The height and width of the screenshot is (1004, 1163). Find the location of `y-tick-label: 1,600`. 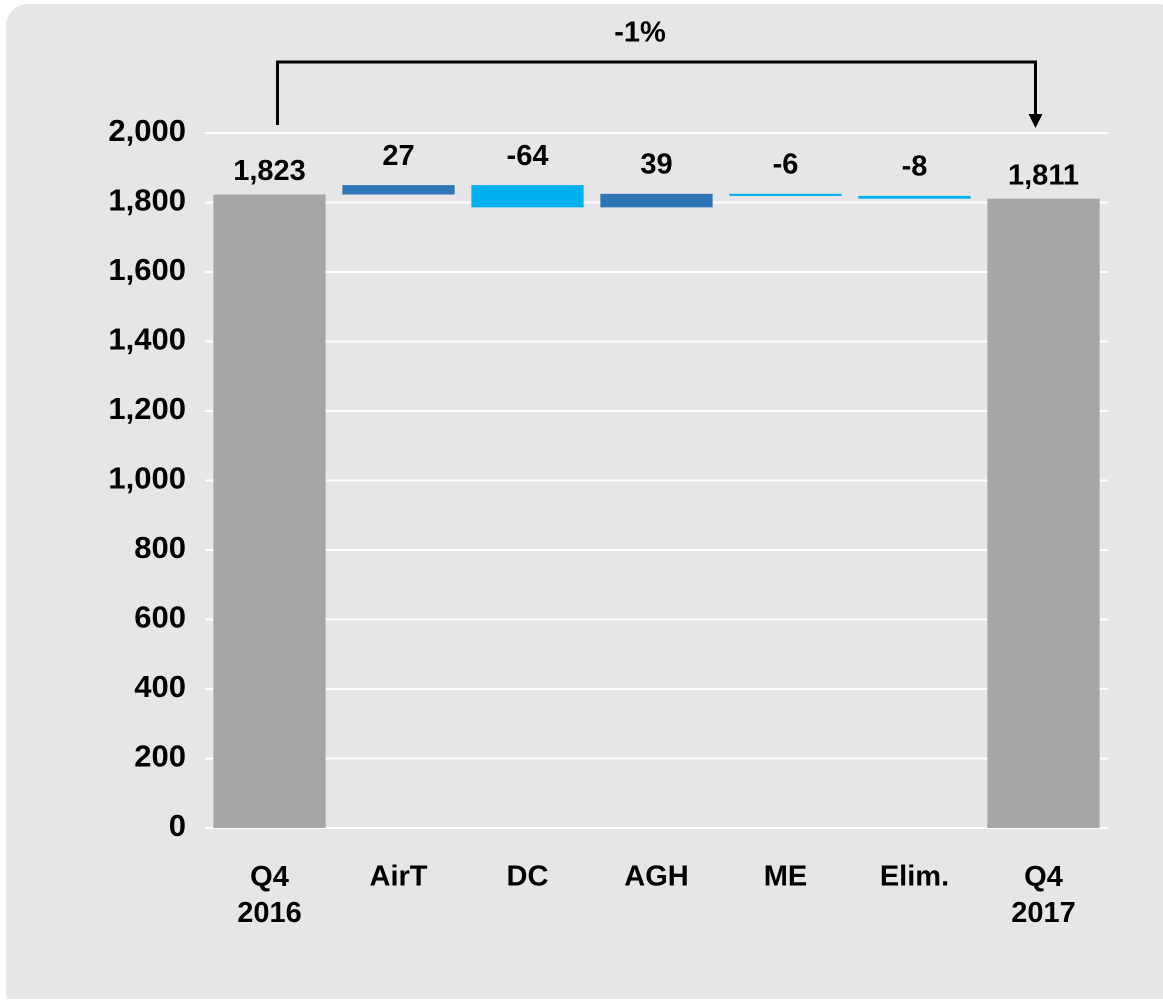

y-tick-label: 1,600 is located at coordinates (147, 269).